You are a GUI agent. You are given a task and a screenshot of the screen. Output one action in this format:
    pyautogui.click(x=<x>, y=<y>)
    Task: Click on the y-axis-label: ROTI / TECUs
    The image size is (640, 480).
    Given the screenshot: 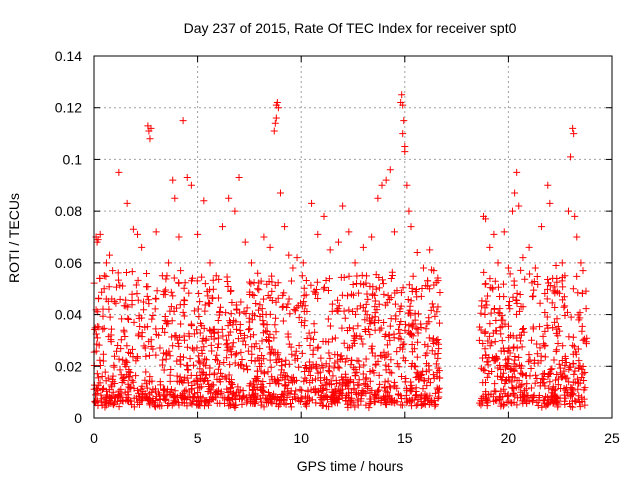 What is the action you would take?
    pyautogui.click(x=14, y=238)
    